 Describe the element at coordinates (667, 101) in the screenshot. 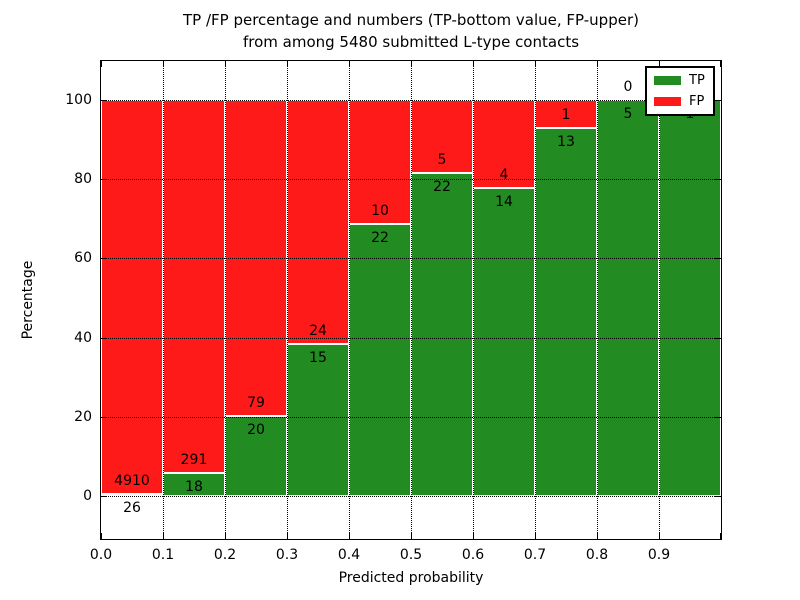

I see `fp-color-swatch` at that location.